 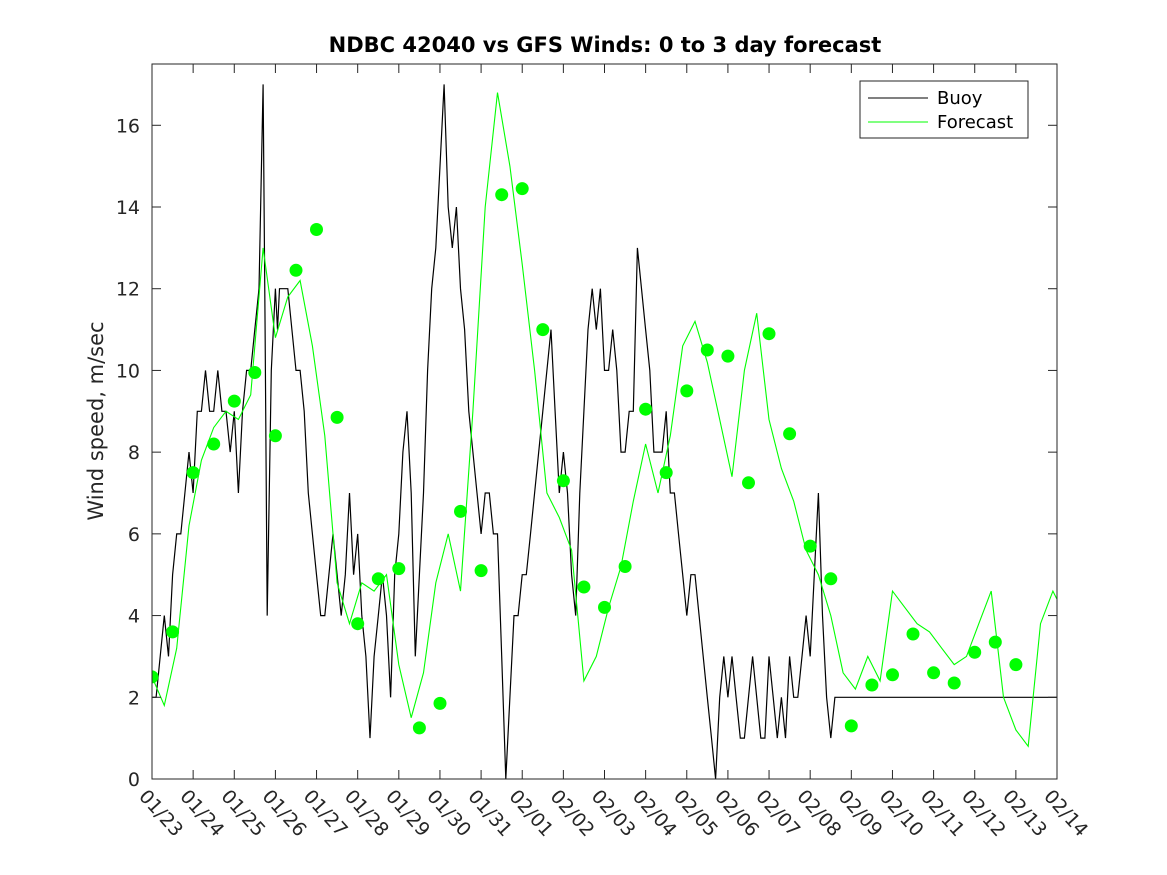 What do you see at coordinates (134, 535) in the screenshot?
I see `y-tick-label: 6` at bounding box center [134, 535].